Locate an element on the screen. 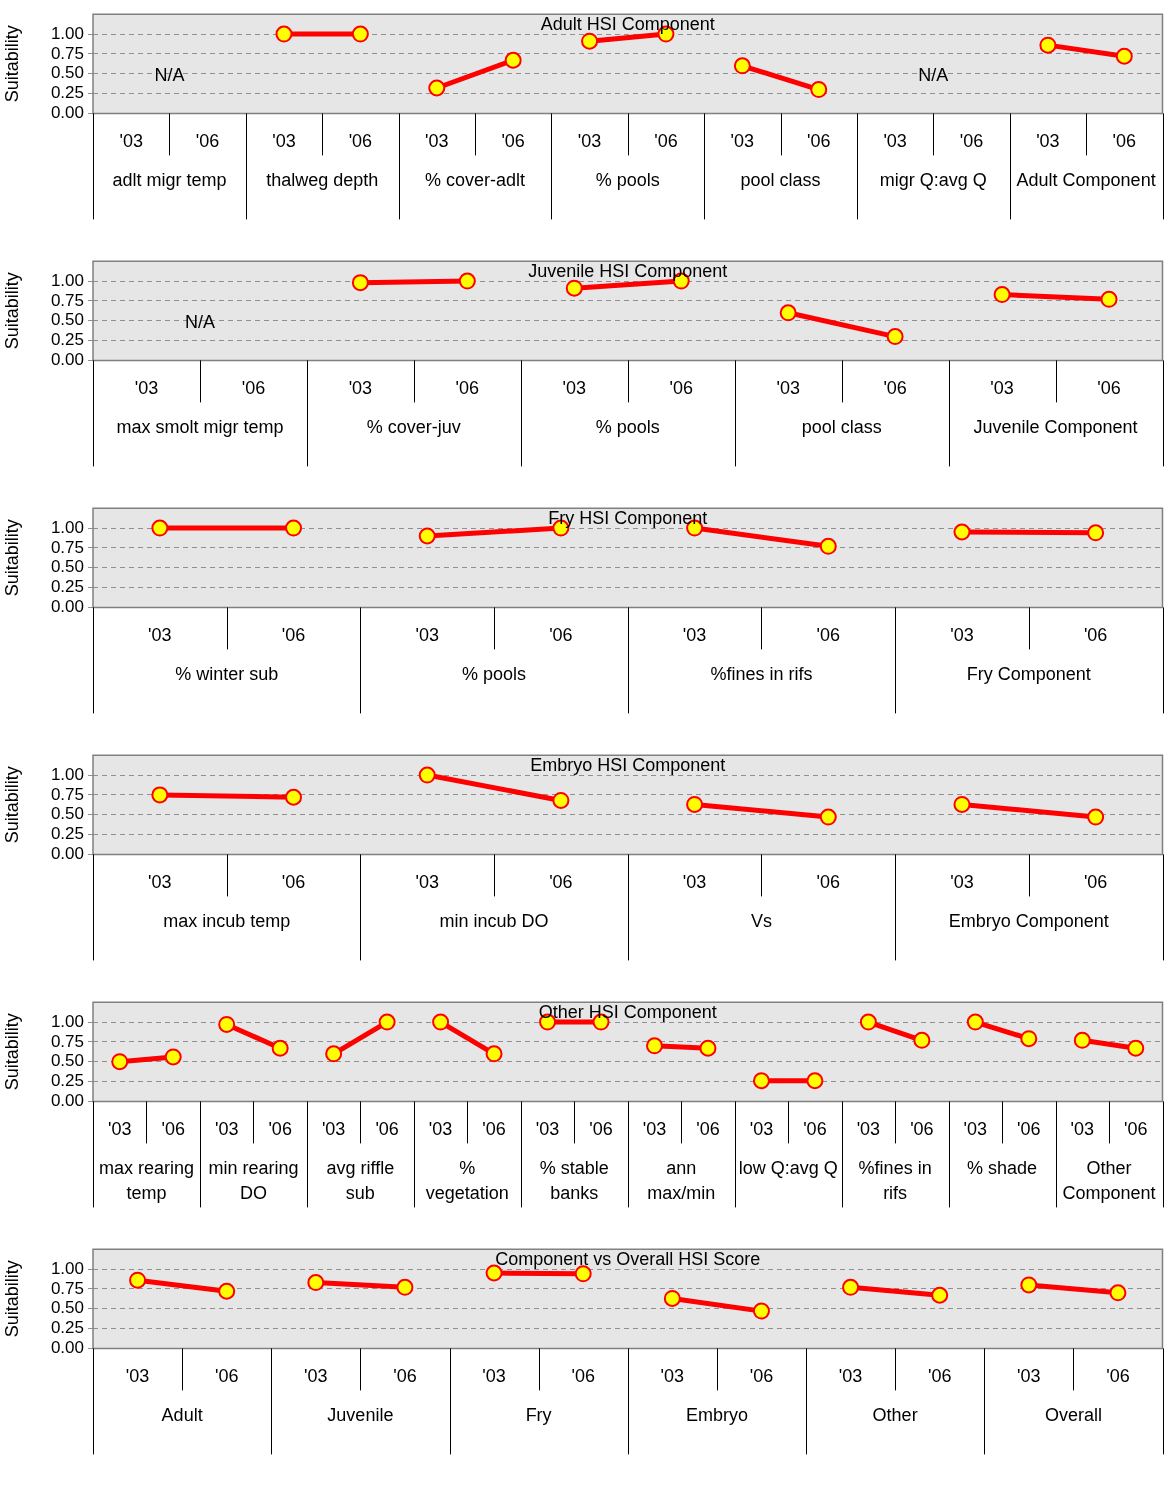  text: avg riffle sub is located at coordinates (360, 1181).